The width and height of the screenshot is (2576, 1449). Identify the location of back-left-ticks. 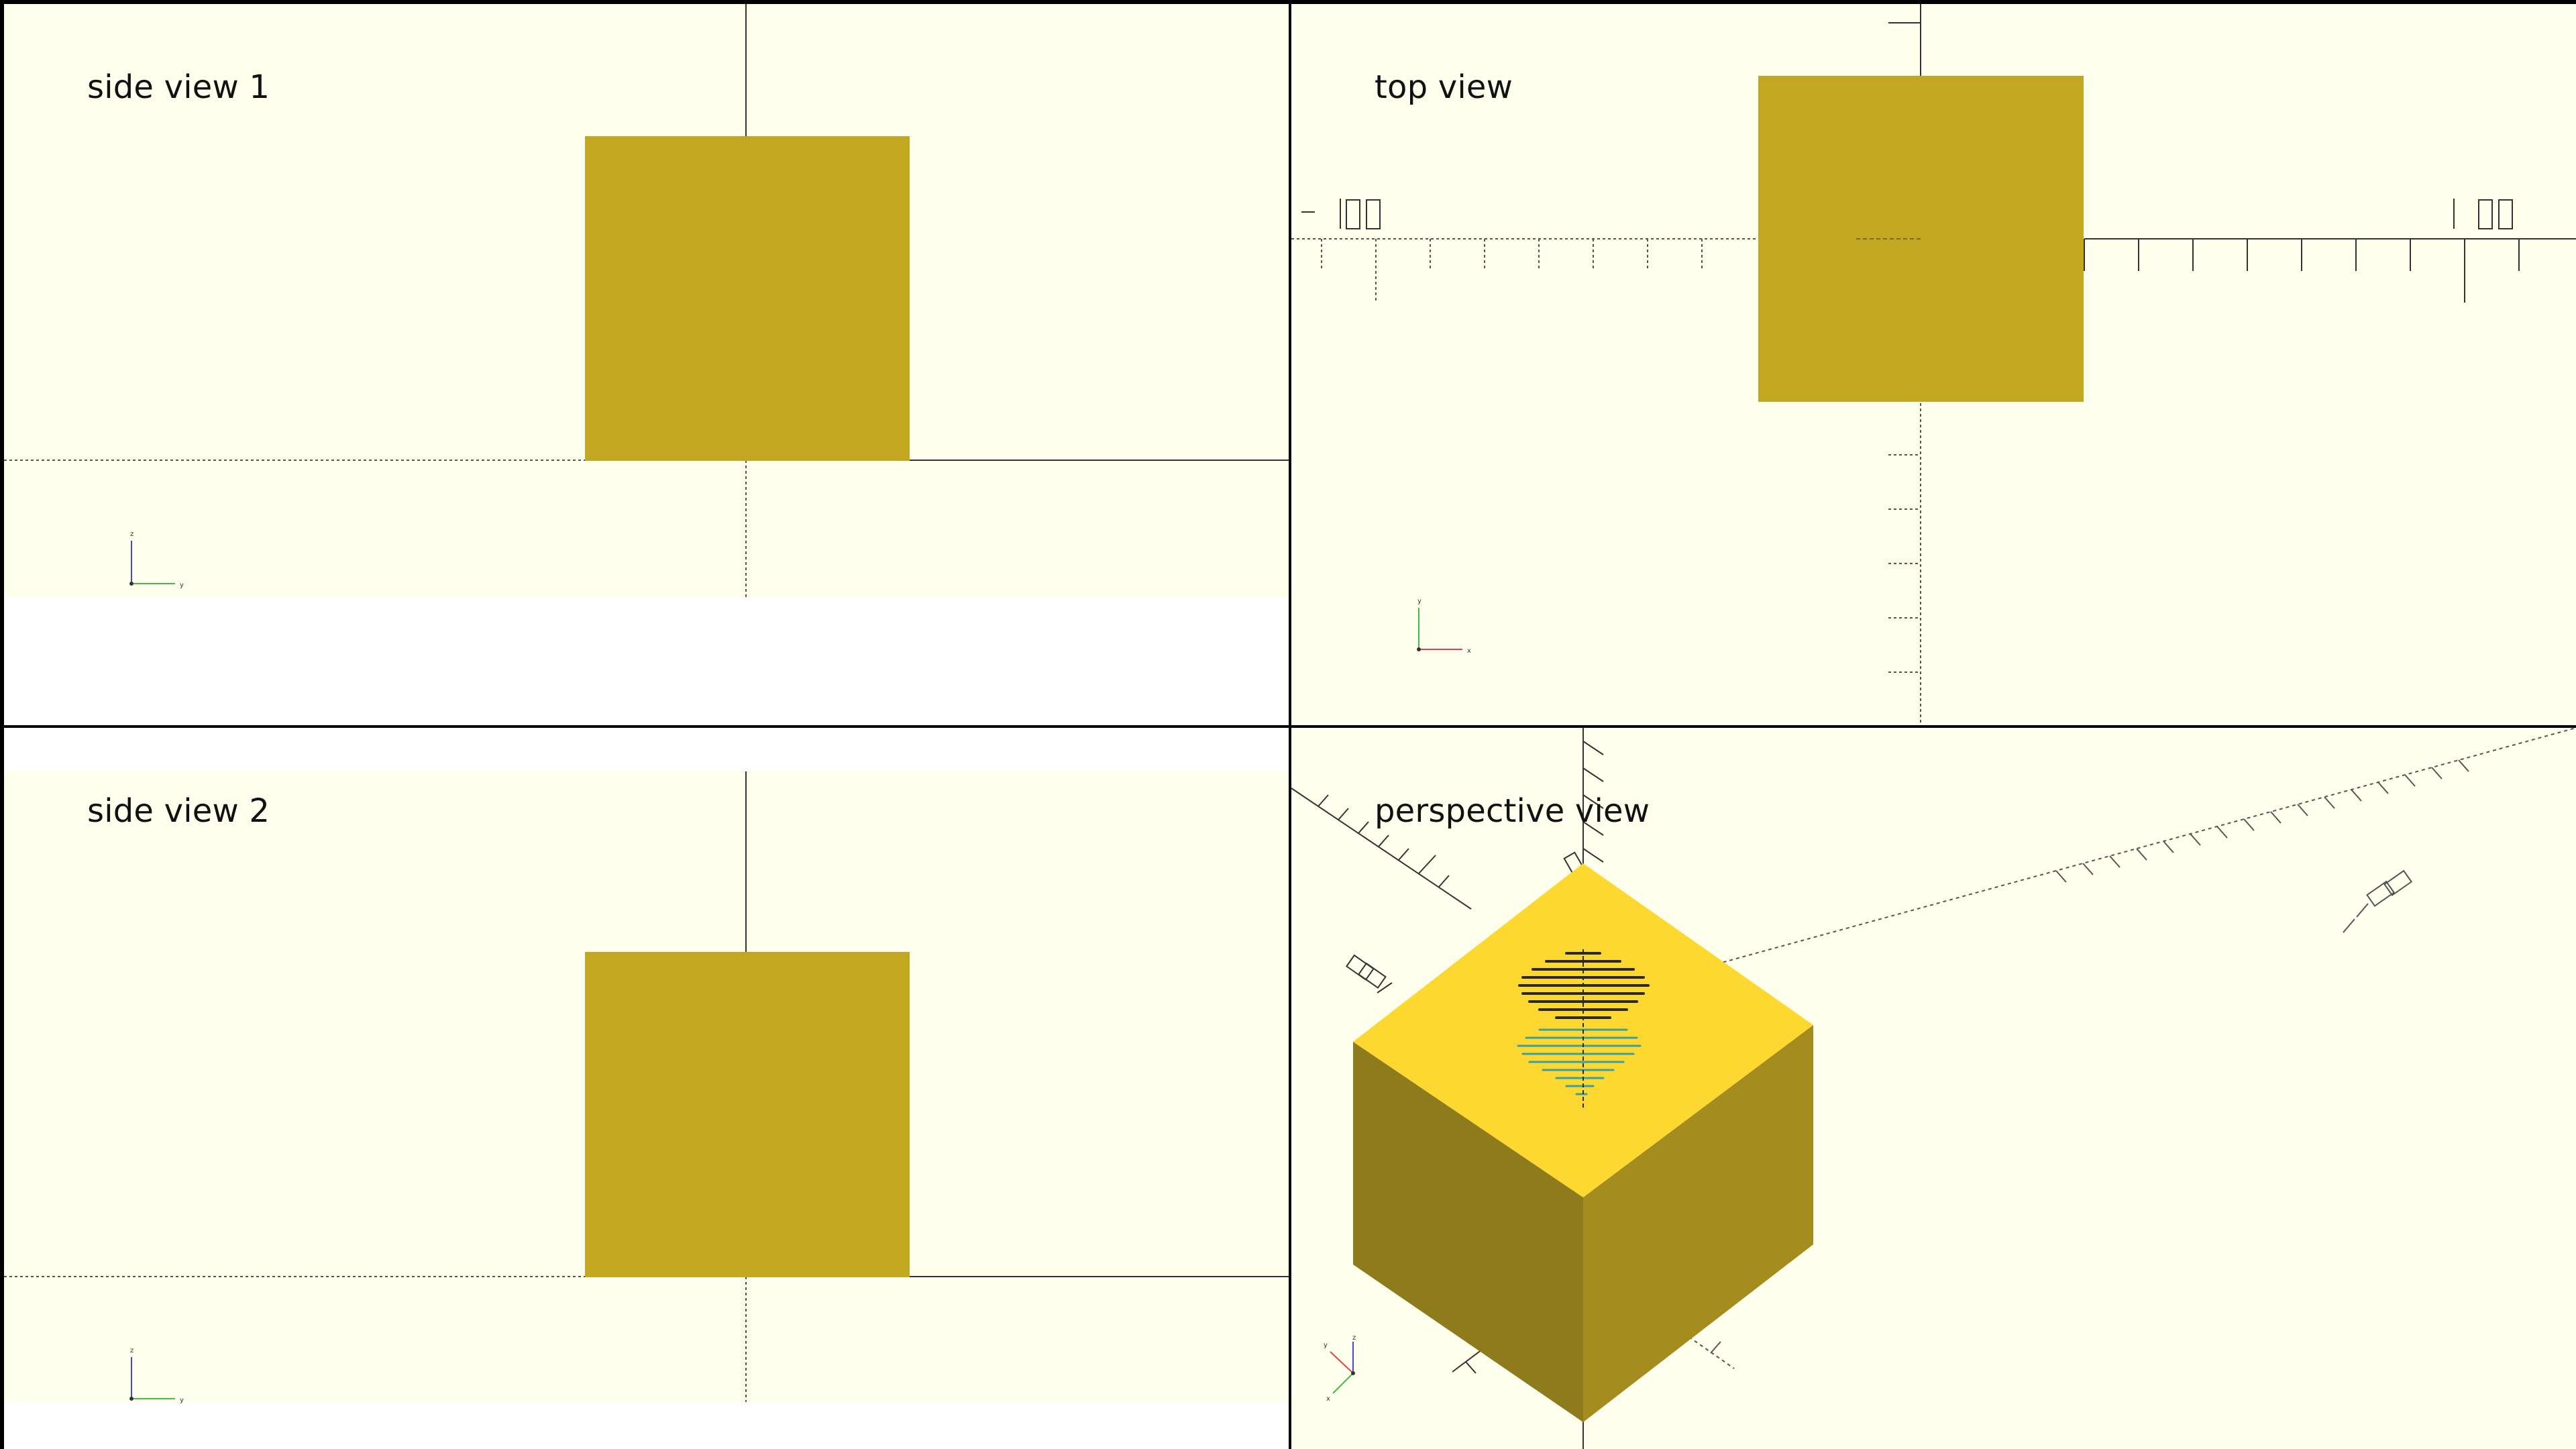
(1384, 841).